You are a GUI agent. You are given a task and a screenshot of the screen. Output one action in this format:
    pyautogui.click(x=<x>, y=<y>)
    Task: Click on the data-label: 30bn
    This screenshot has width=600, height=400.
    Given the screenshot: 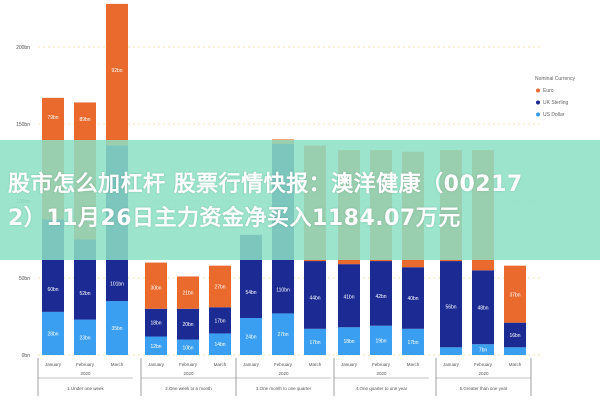 What is the action you would take?
    pyautogui.click(x=155, y=288)
    